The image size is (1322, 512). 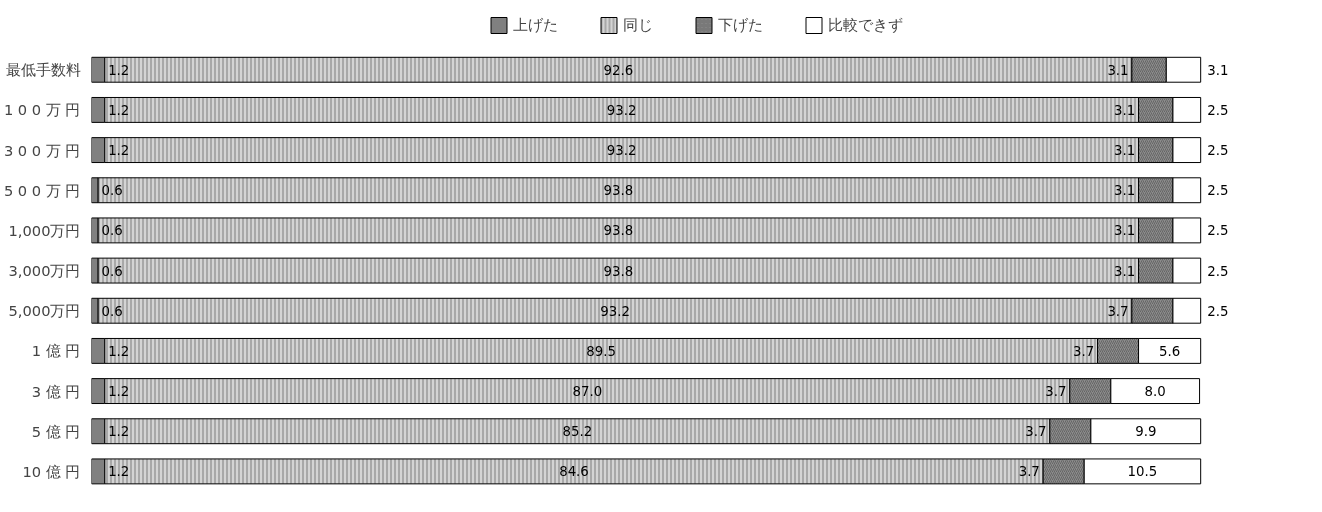 I want to click on legend-label: 上げた, so click(x=535, y=25).